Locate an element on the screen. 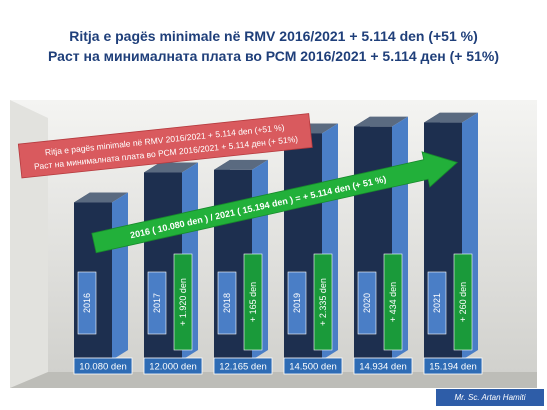 Image resolution: width=547 pixels, height=410 pixels. bar-2019: 2019 + 2.335 den 14.500 den is located at coordinates (313, 249).